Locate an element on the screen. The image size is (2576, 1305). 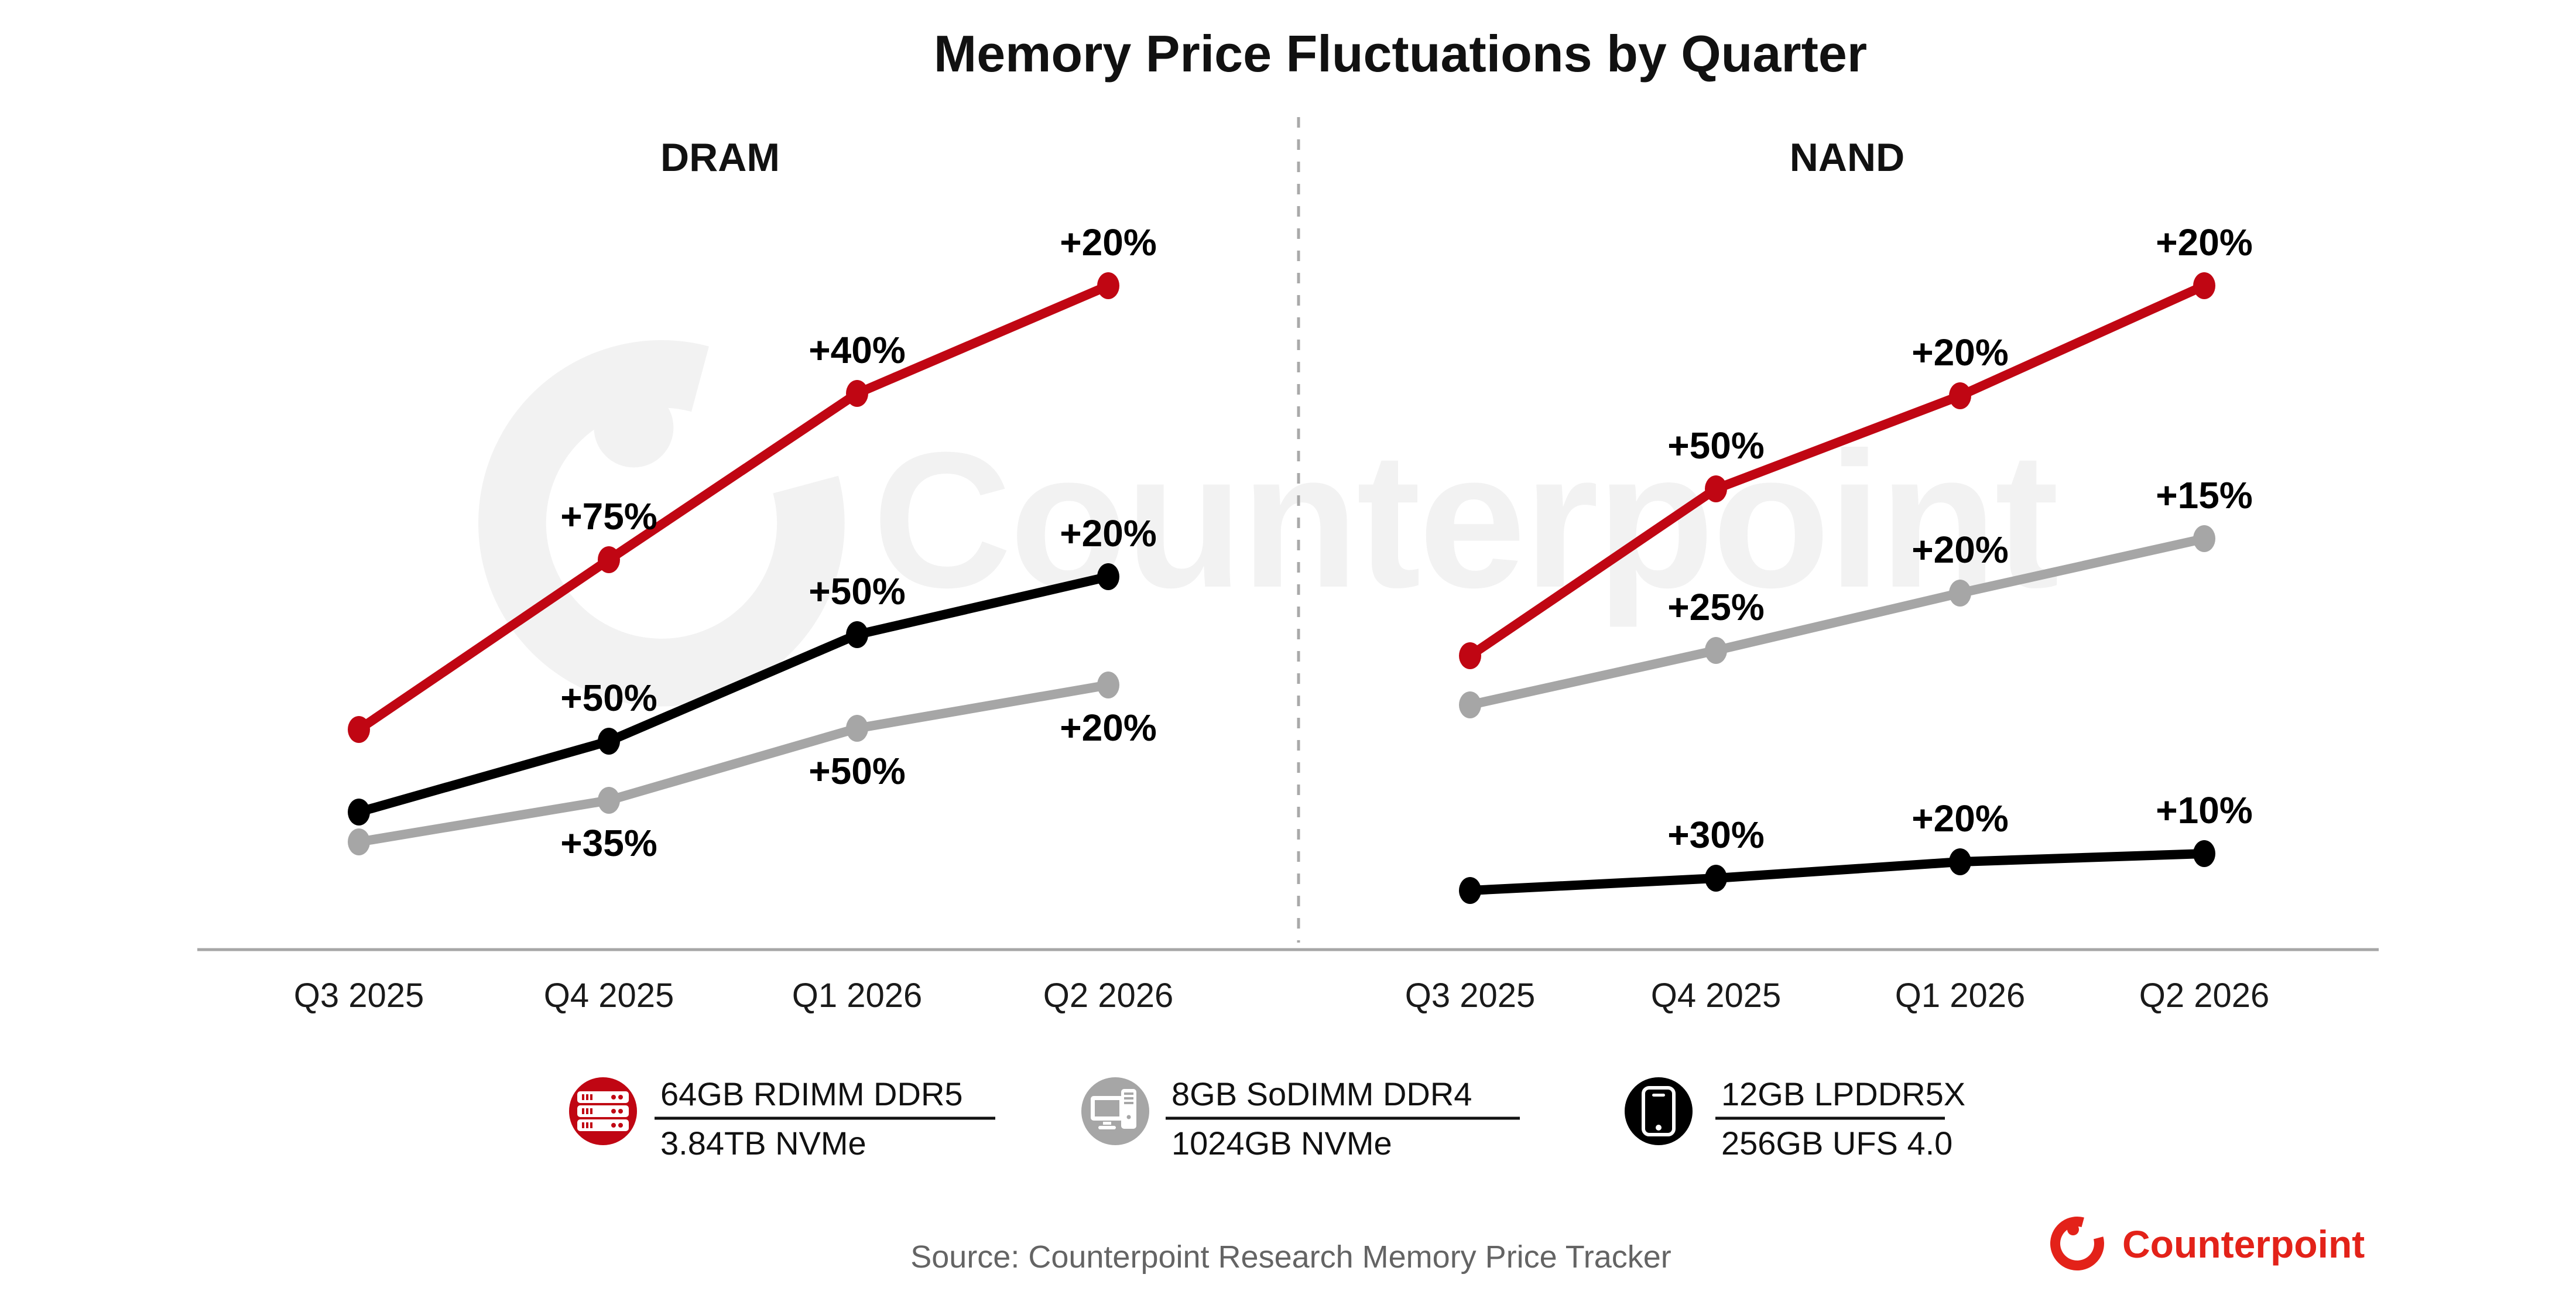
legend-item-rdimm: 64GB RDIMM DDR5 3.84TB NVMe is located at coordinates (782, 1118).